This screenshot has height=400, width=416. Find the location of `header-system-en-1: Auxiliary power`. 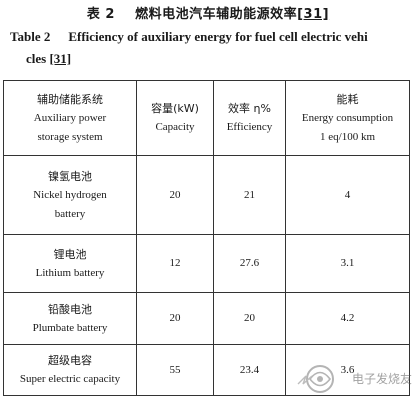

header-system-en-1: Auxiliary power is located at coordinates (70, 117).